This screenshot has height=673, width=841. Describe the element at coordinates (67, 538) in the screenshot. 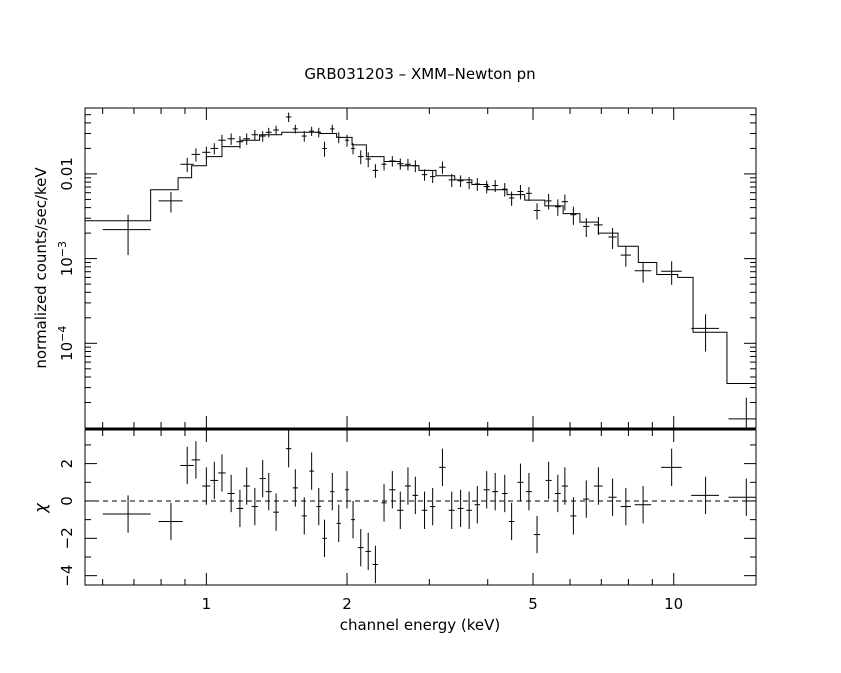

I see `y-tick-label: −2` at that location.